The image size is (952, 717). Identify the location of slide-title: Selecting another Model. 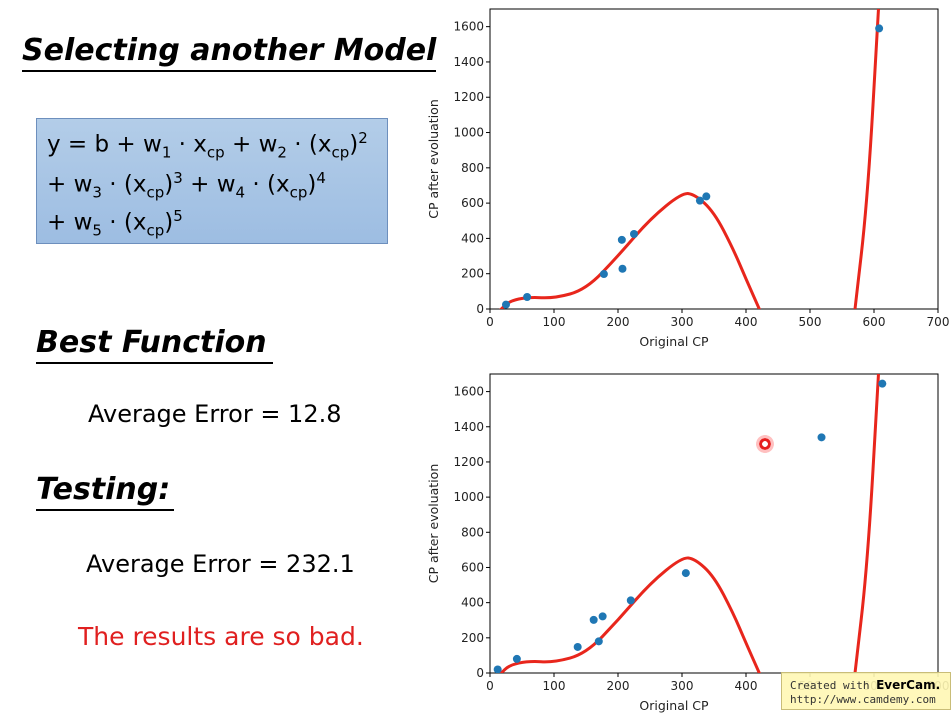
(229, 52).